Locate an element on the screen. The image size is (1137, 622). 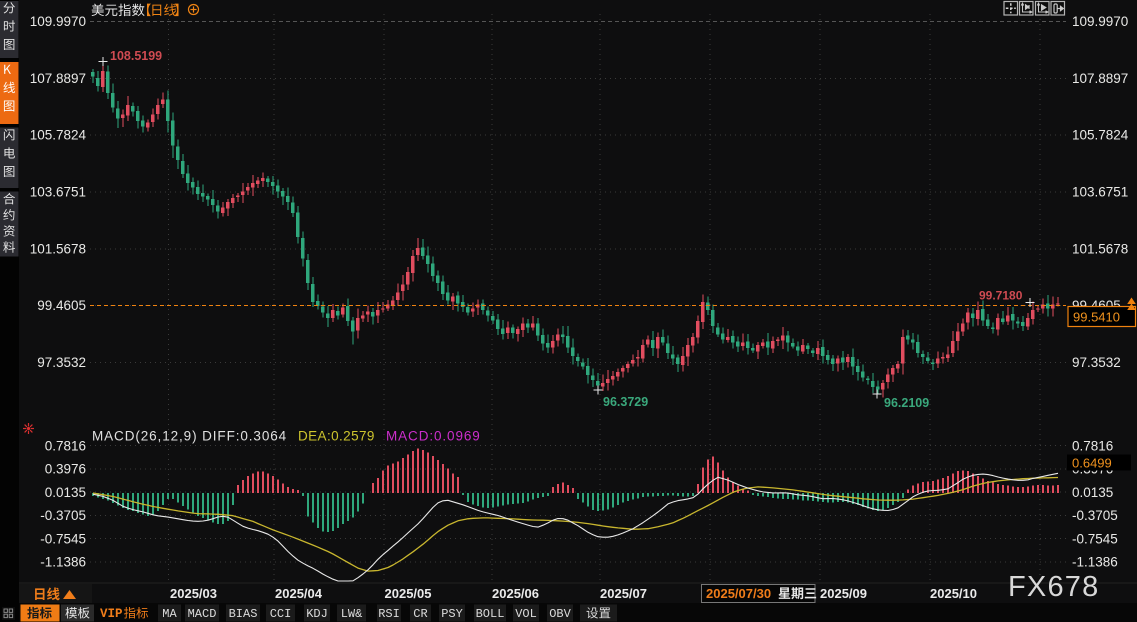
svg-text: 2025/05 is located at coordinates (408, 593).